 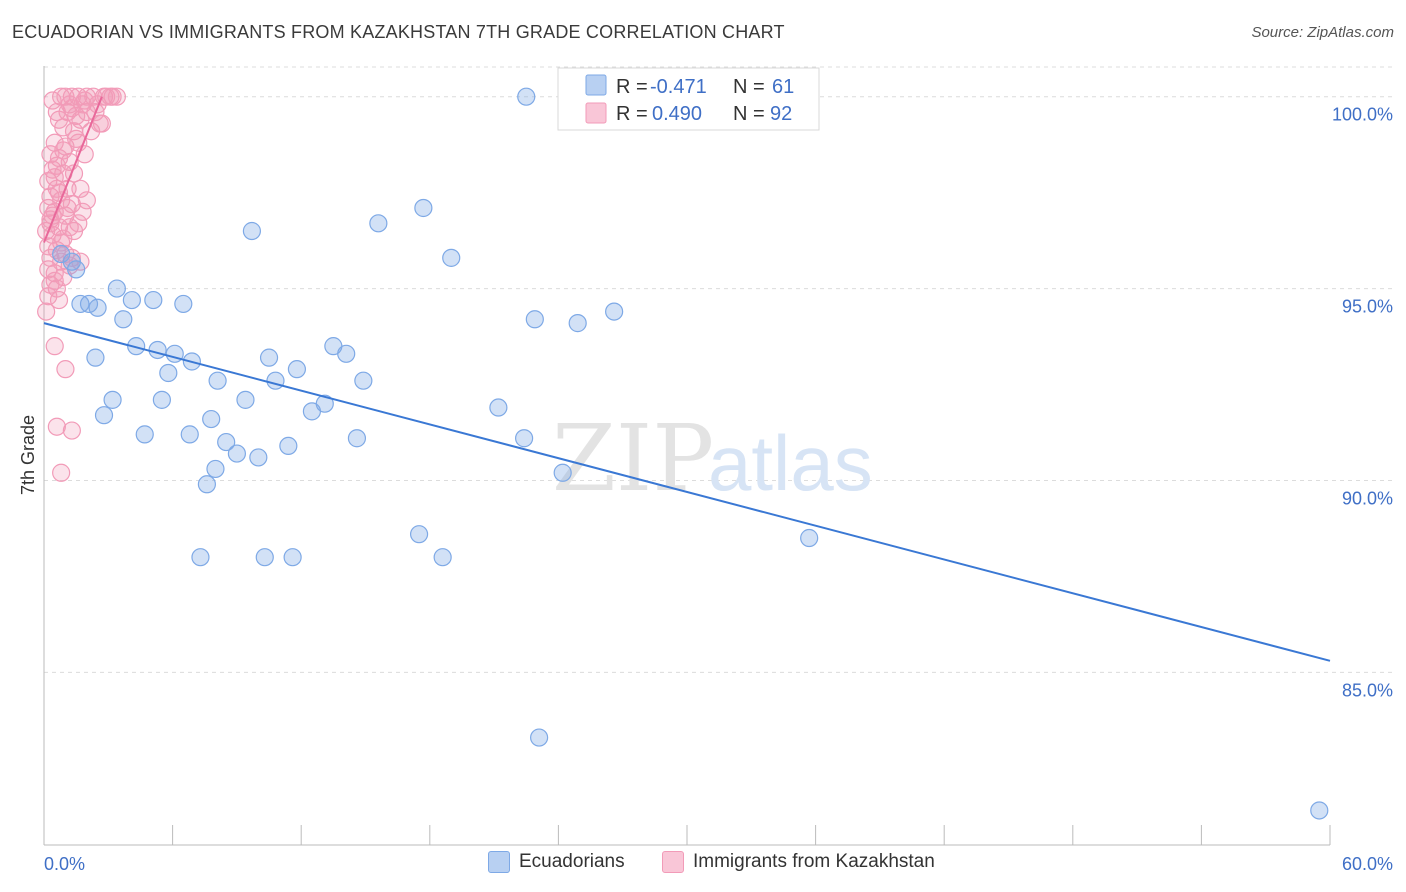 What do you see at coordinates (1367, 498) in the screenshot?
I see `y-tick-label-1: 90.0%` at bounding box center [1367, 498].